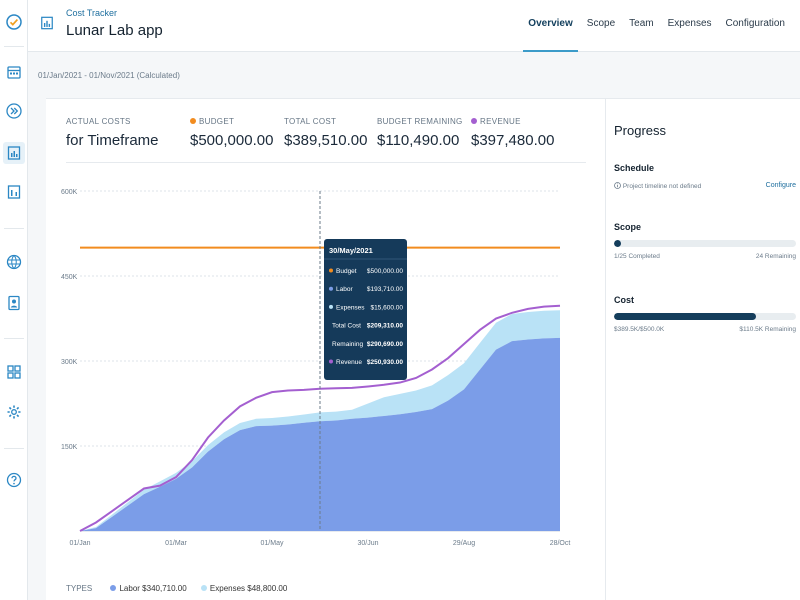 The height and width of the screenshot is (600, 800). I want to click on chart-tooltip, so click(365, 309).